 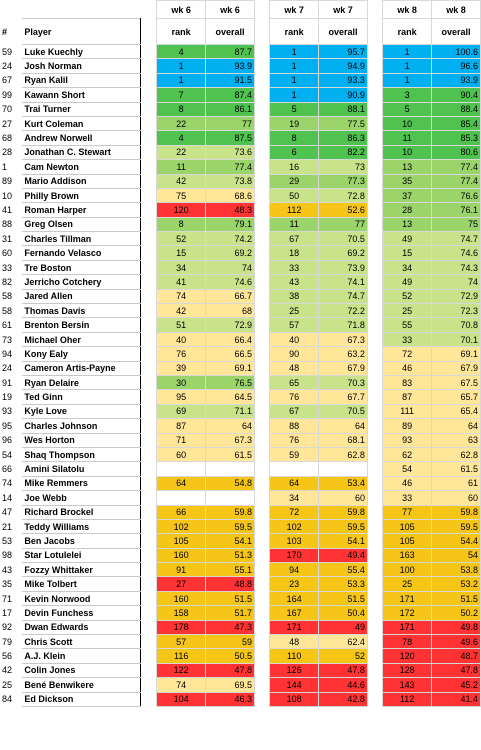 What do you see at coordinates (294, 253) in the screenshot?
I see `wk7-rank-cell: 18` at bounding box center [294, 253].